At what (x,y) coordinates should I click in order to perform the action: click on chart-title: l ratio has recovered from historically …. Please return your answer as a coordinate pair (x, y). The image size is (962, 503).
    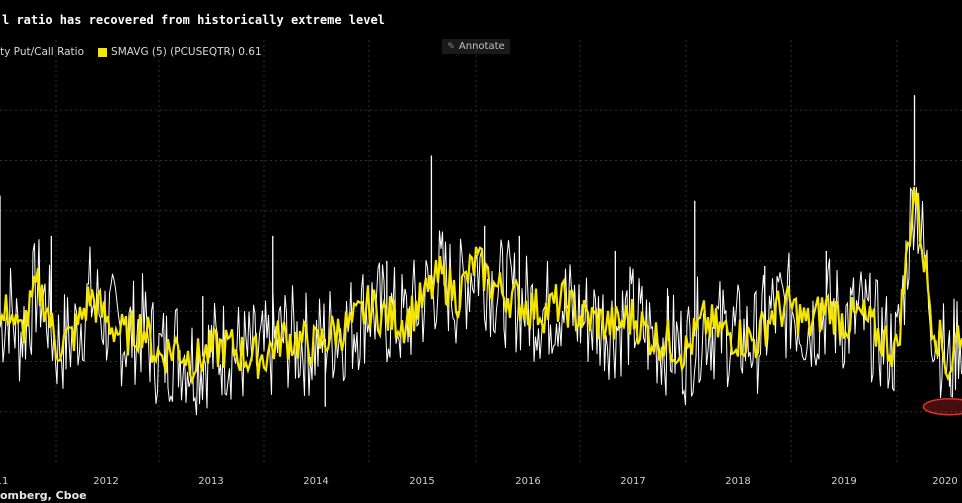
    Looking at the image, I should click on (193, 20).